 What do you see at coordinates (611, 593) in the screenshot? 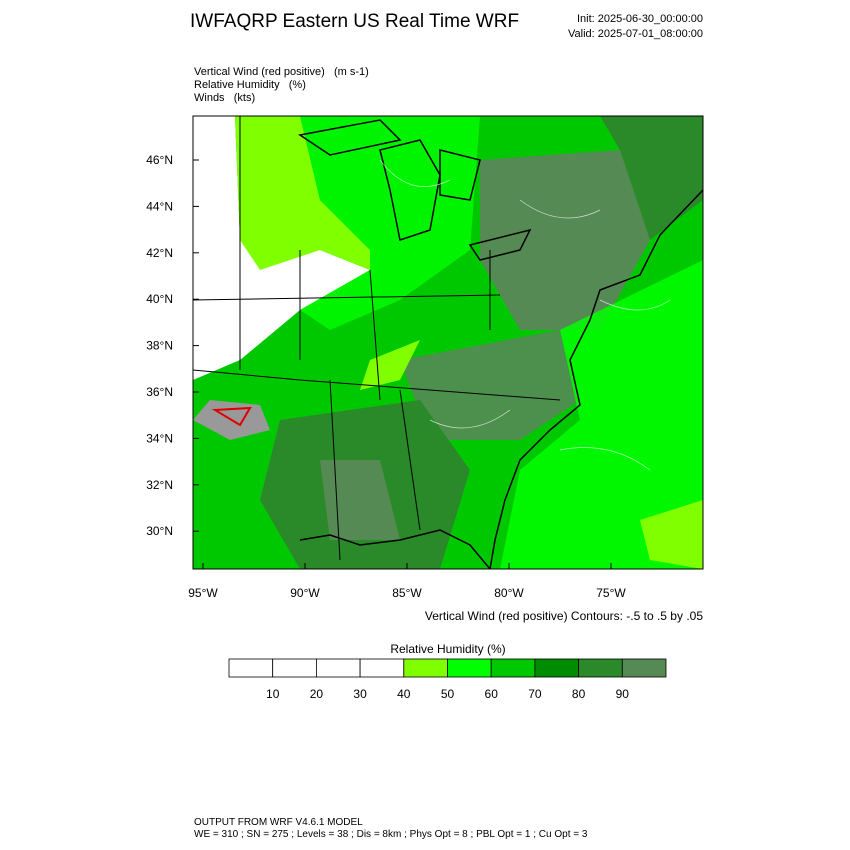
I see `lon-label: 75°W` at bounding box center [611, 593].